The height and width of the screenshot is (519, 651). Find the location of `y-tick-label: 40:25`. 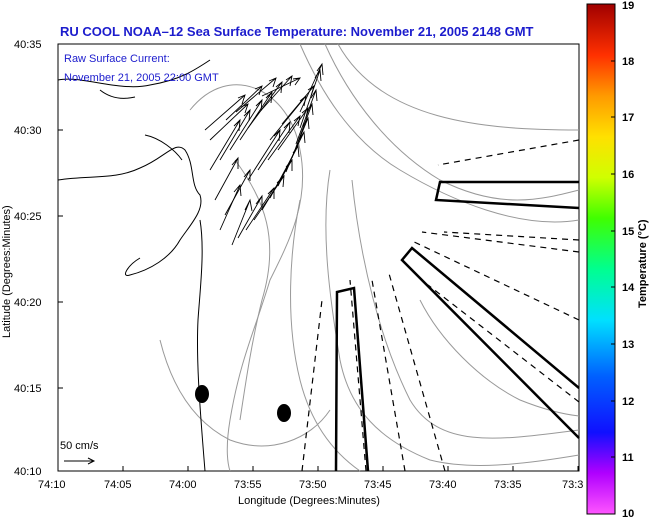

y-tick-label: 40:25 is located at coordinates (28, 217).